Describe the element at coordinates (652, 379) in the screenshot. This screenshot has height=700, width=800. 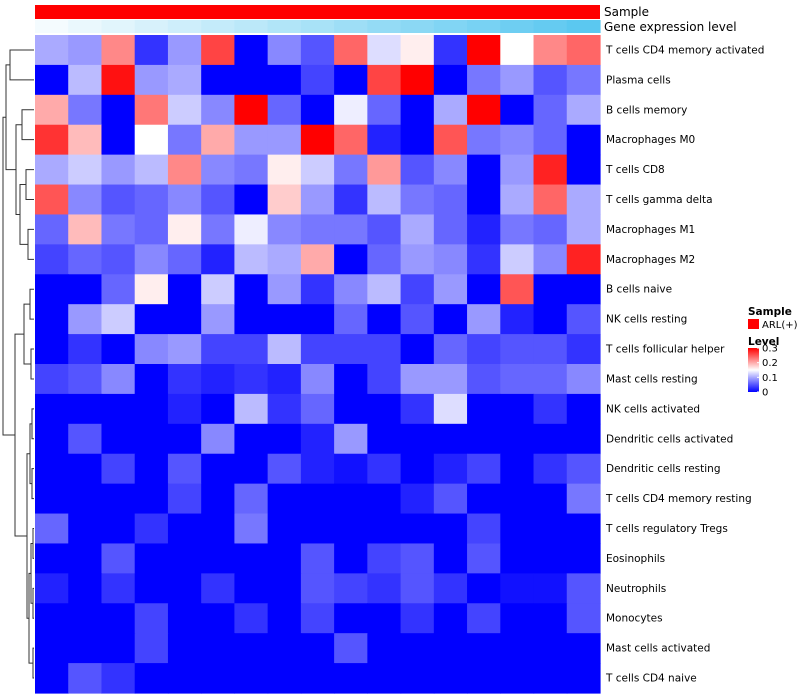
I see `row-label: Mast cells resting` at that location.